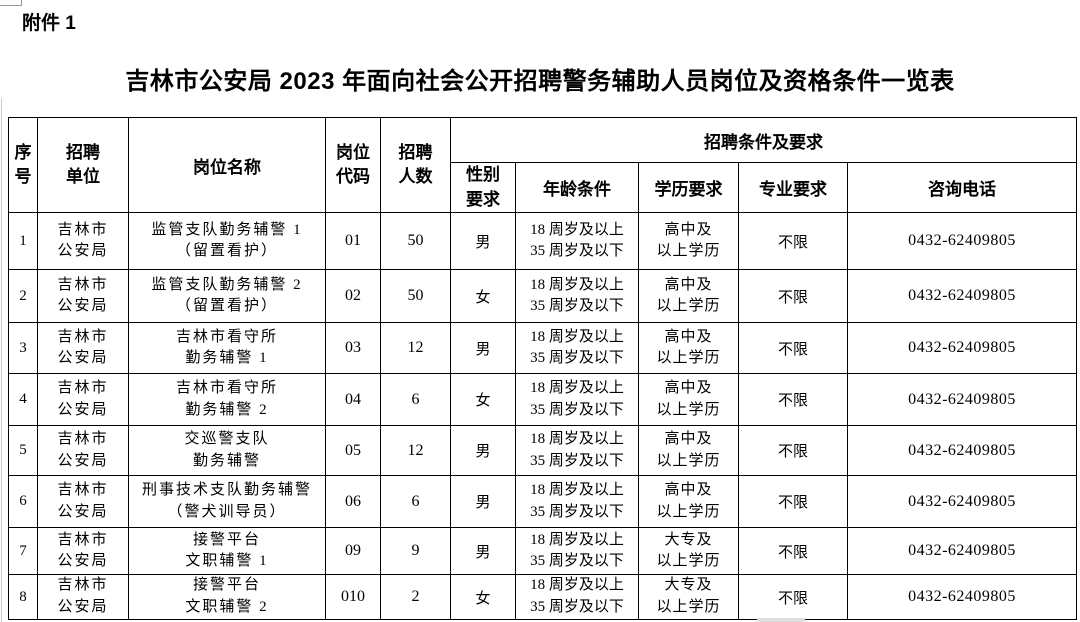 This screenshot has width=1080, height=622. I want to click on cell-seq: 2, so click(23, 296).